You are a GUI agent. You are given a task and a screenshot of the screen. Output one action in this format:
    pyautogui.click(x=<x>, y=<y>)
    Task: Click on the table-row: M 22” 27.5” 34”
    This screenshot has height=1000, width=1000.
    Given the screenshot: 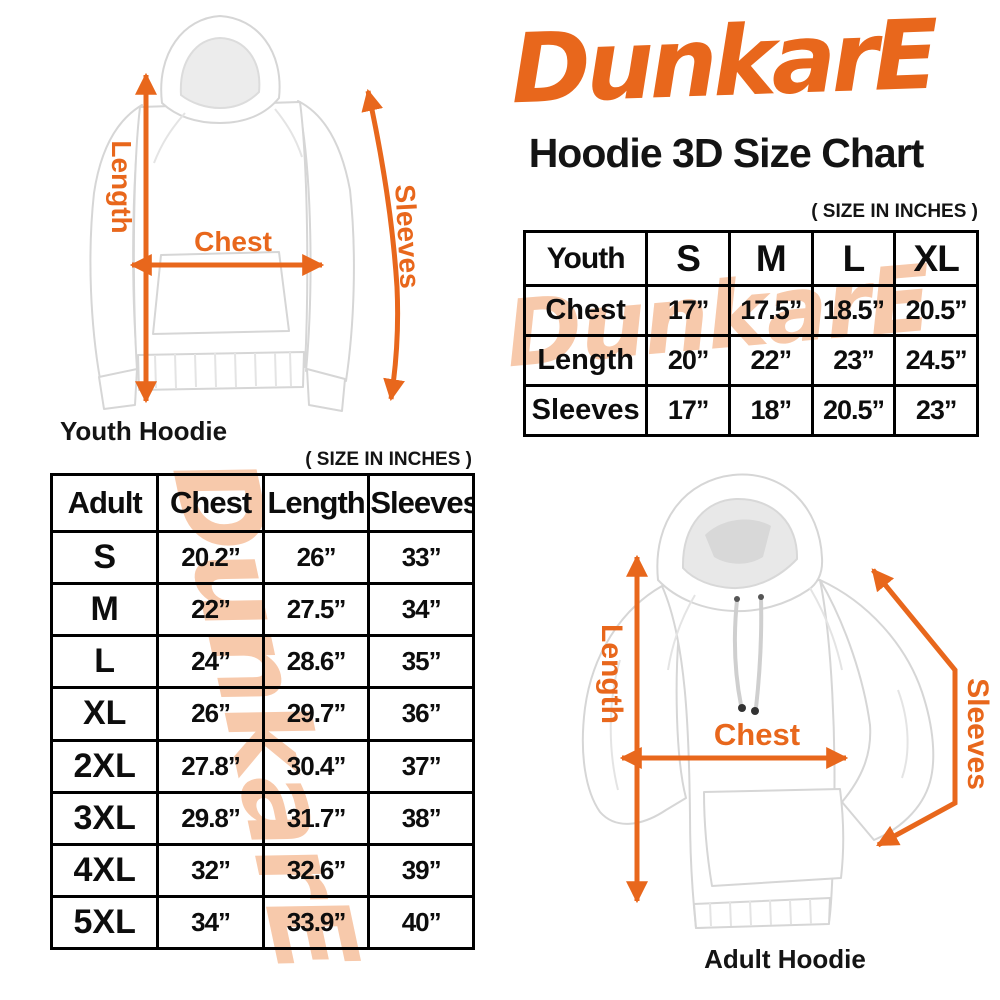 What is the action you would take?
    pyautogui.click(x=262, y=610)
    